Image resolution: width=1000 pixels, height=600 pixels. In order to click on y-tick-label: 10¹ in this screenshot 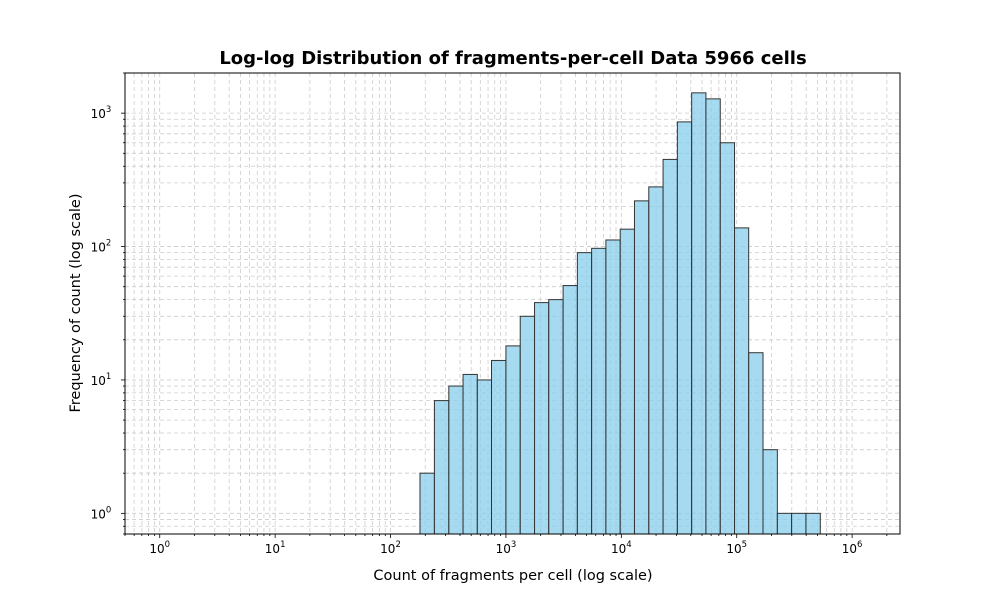, I will do `click(101, 380)`.